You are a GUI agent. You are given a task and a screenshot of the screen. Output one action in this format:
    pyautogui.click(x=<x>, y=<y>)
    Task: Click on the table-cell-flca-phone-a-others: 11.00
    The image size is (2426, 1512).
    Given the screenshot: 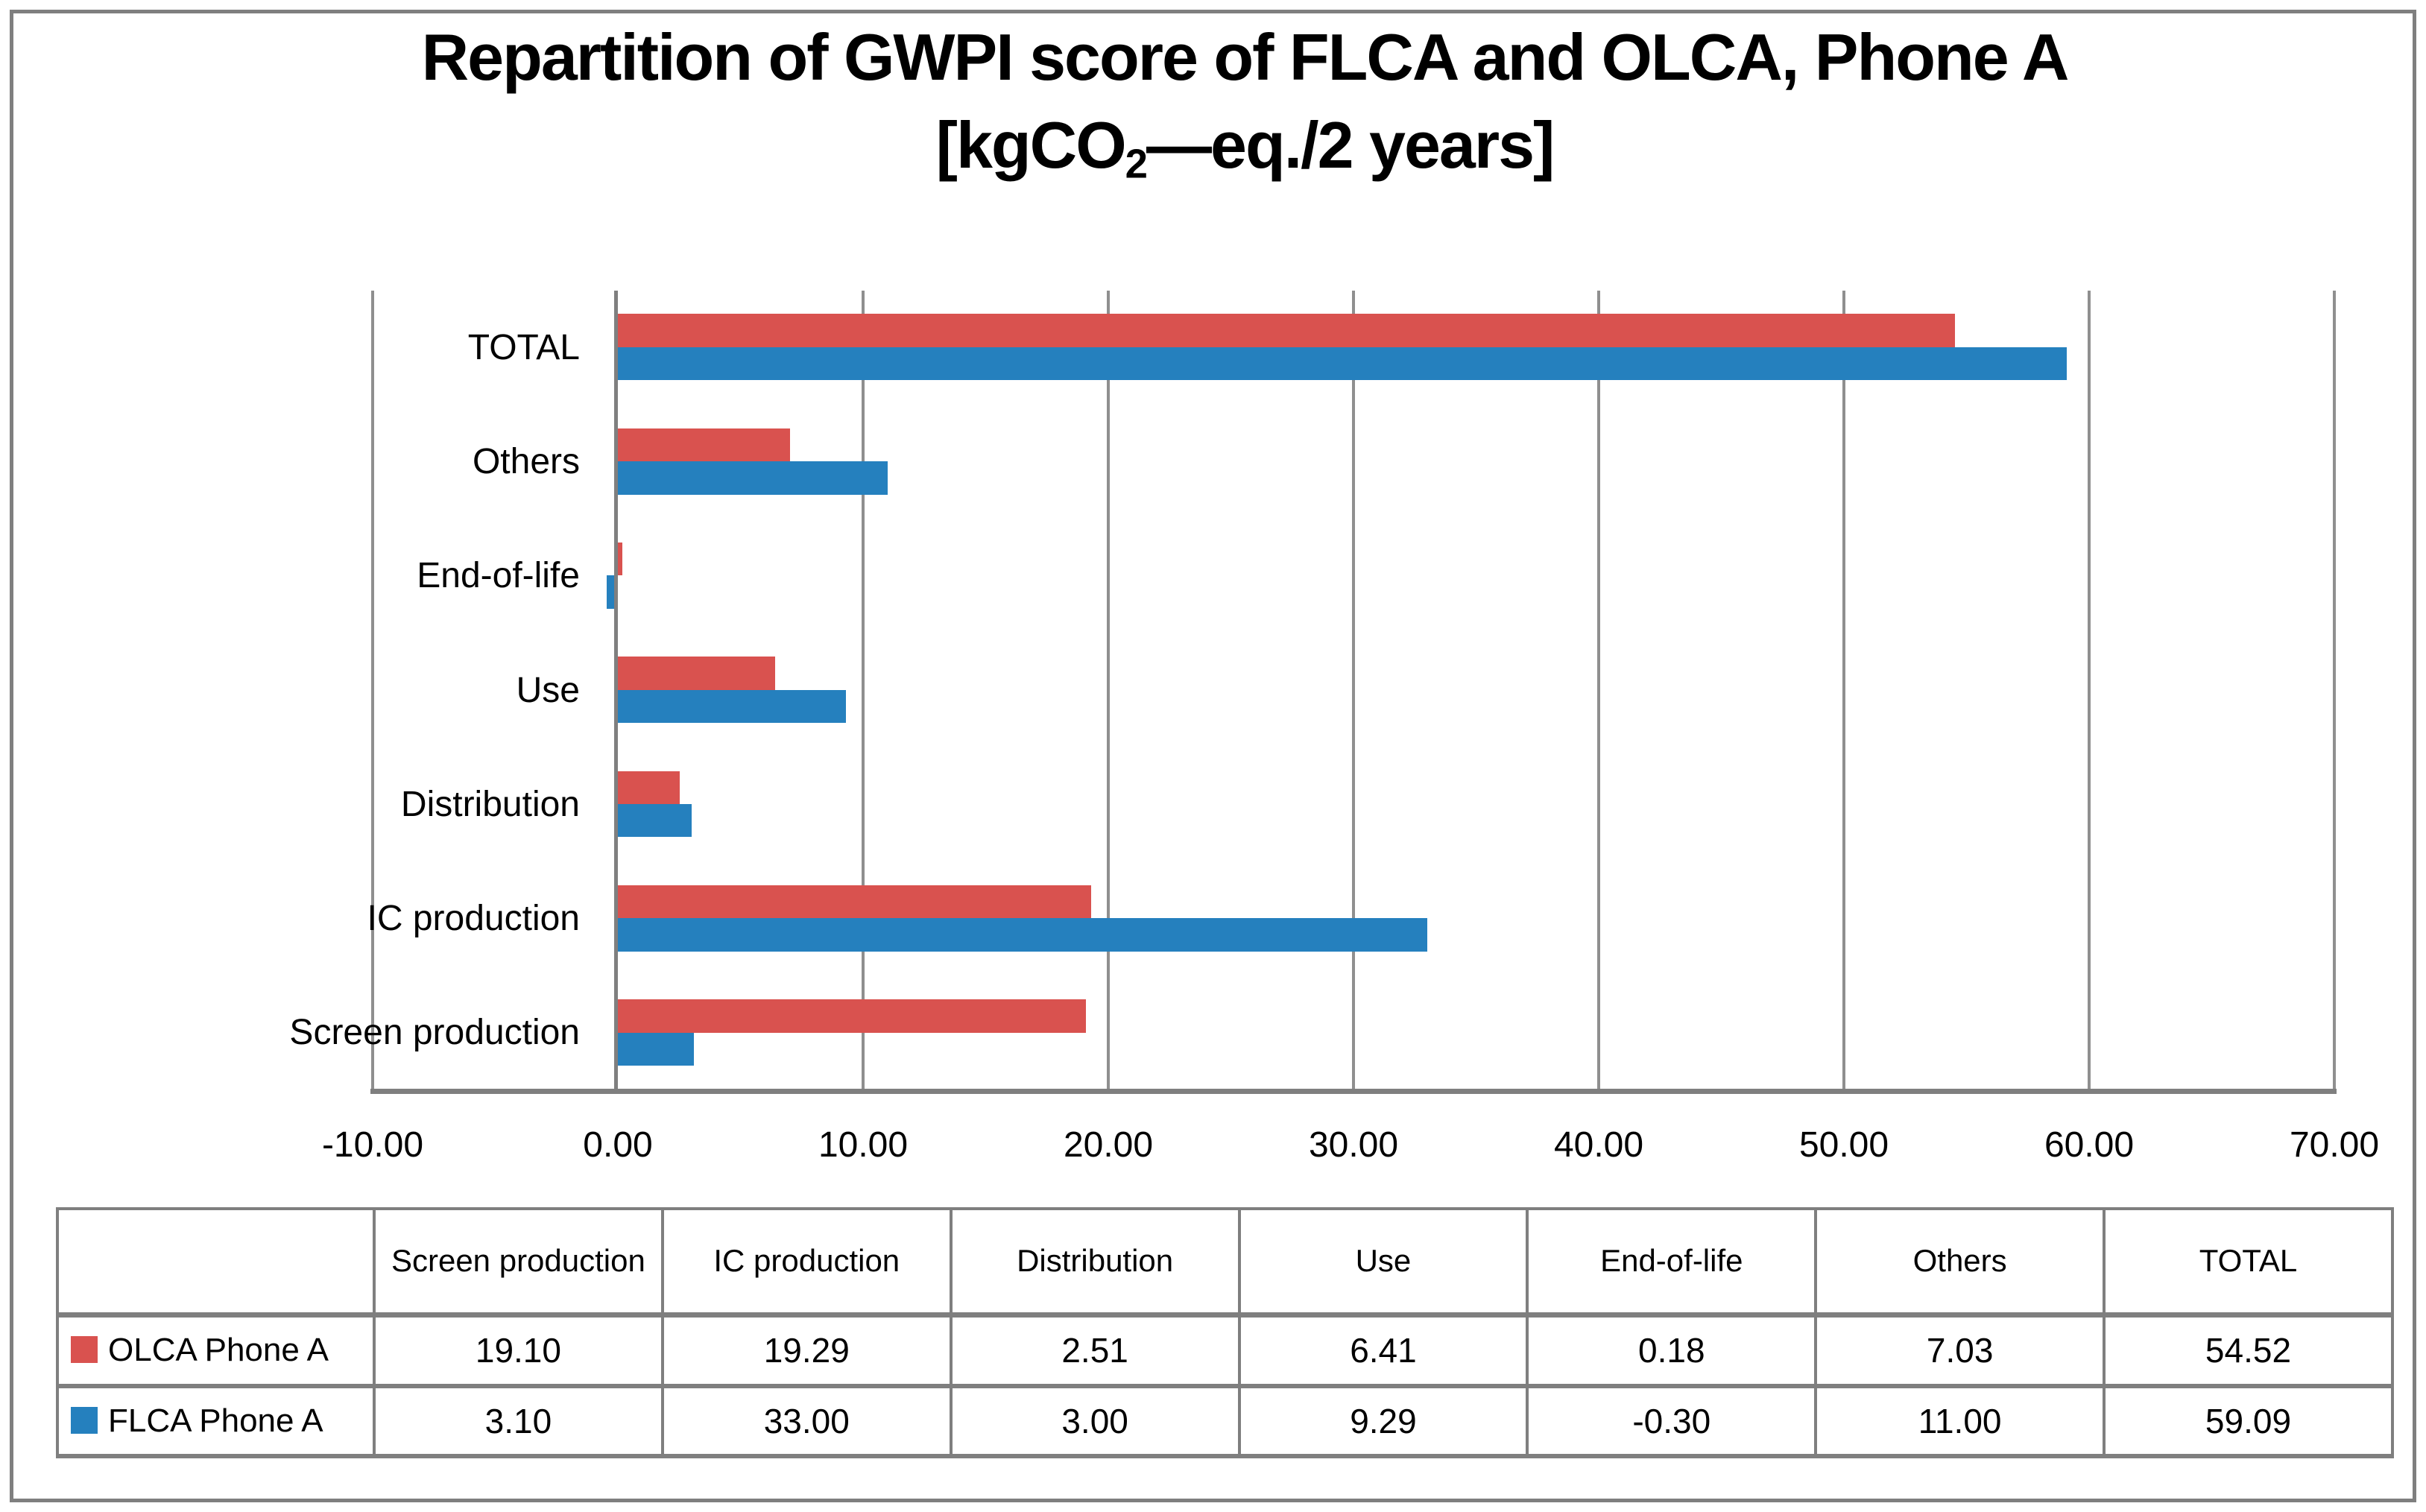 What is the action you would take?
    pyautogui.click(x=1960, y=1421)
    